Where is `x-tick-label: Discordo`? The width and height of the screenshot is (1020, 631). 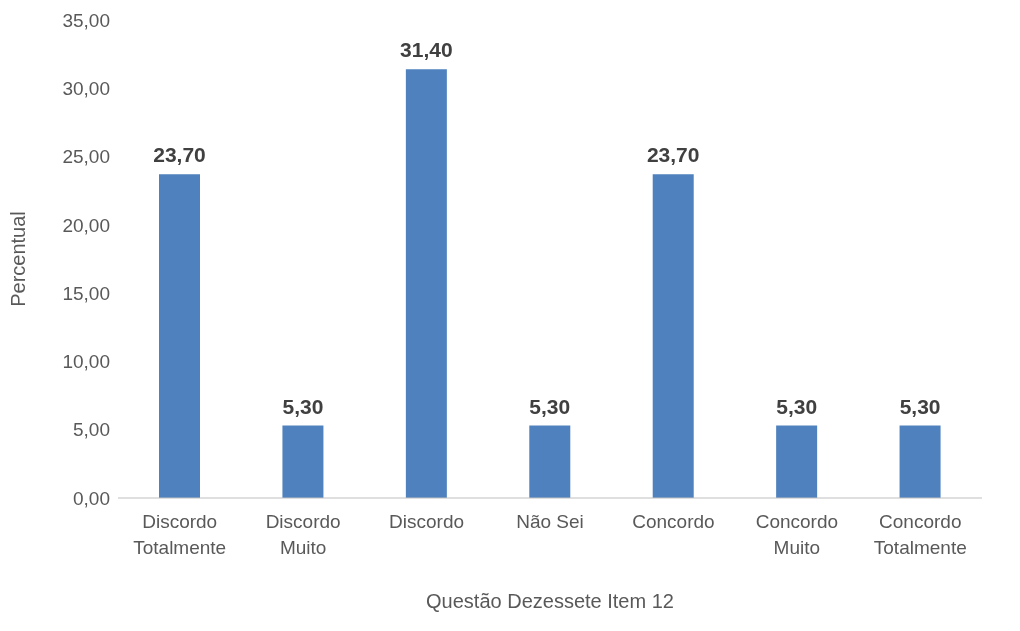 x-tick-label: Discordo is located at coordinates (427, 521).